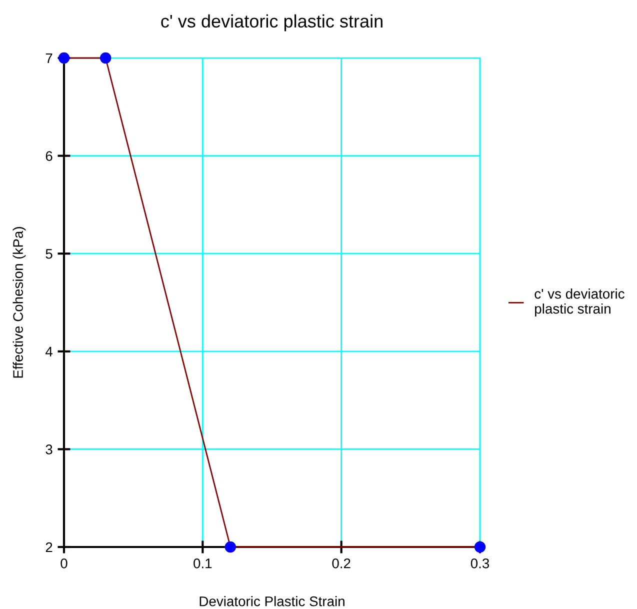  I want to click on x-tick-label: 0.3, so click(480, 563).